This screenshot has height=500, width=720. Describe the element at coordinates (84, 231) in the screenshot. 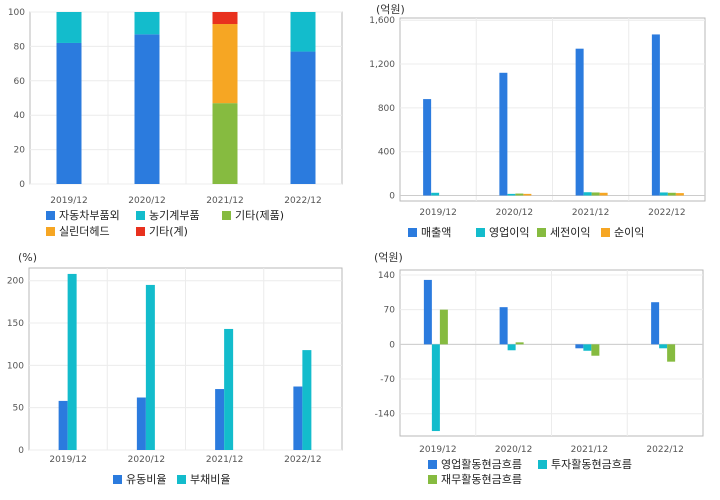

I see `legend-label: 실린더헤드` at that location.